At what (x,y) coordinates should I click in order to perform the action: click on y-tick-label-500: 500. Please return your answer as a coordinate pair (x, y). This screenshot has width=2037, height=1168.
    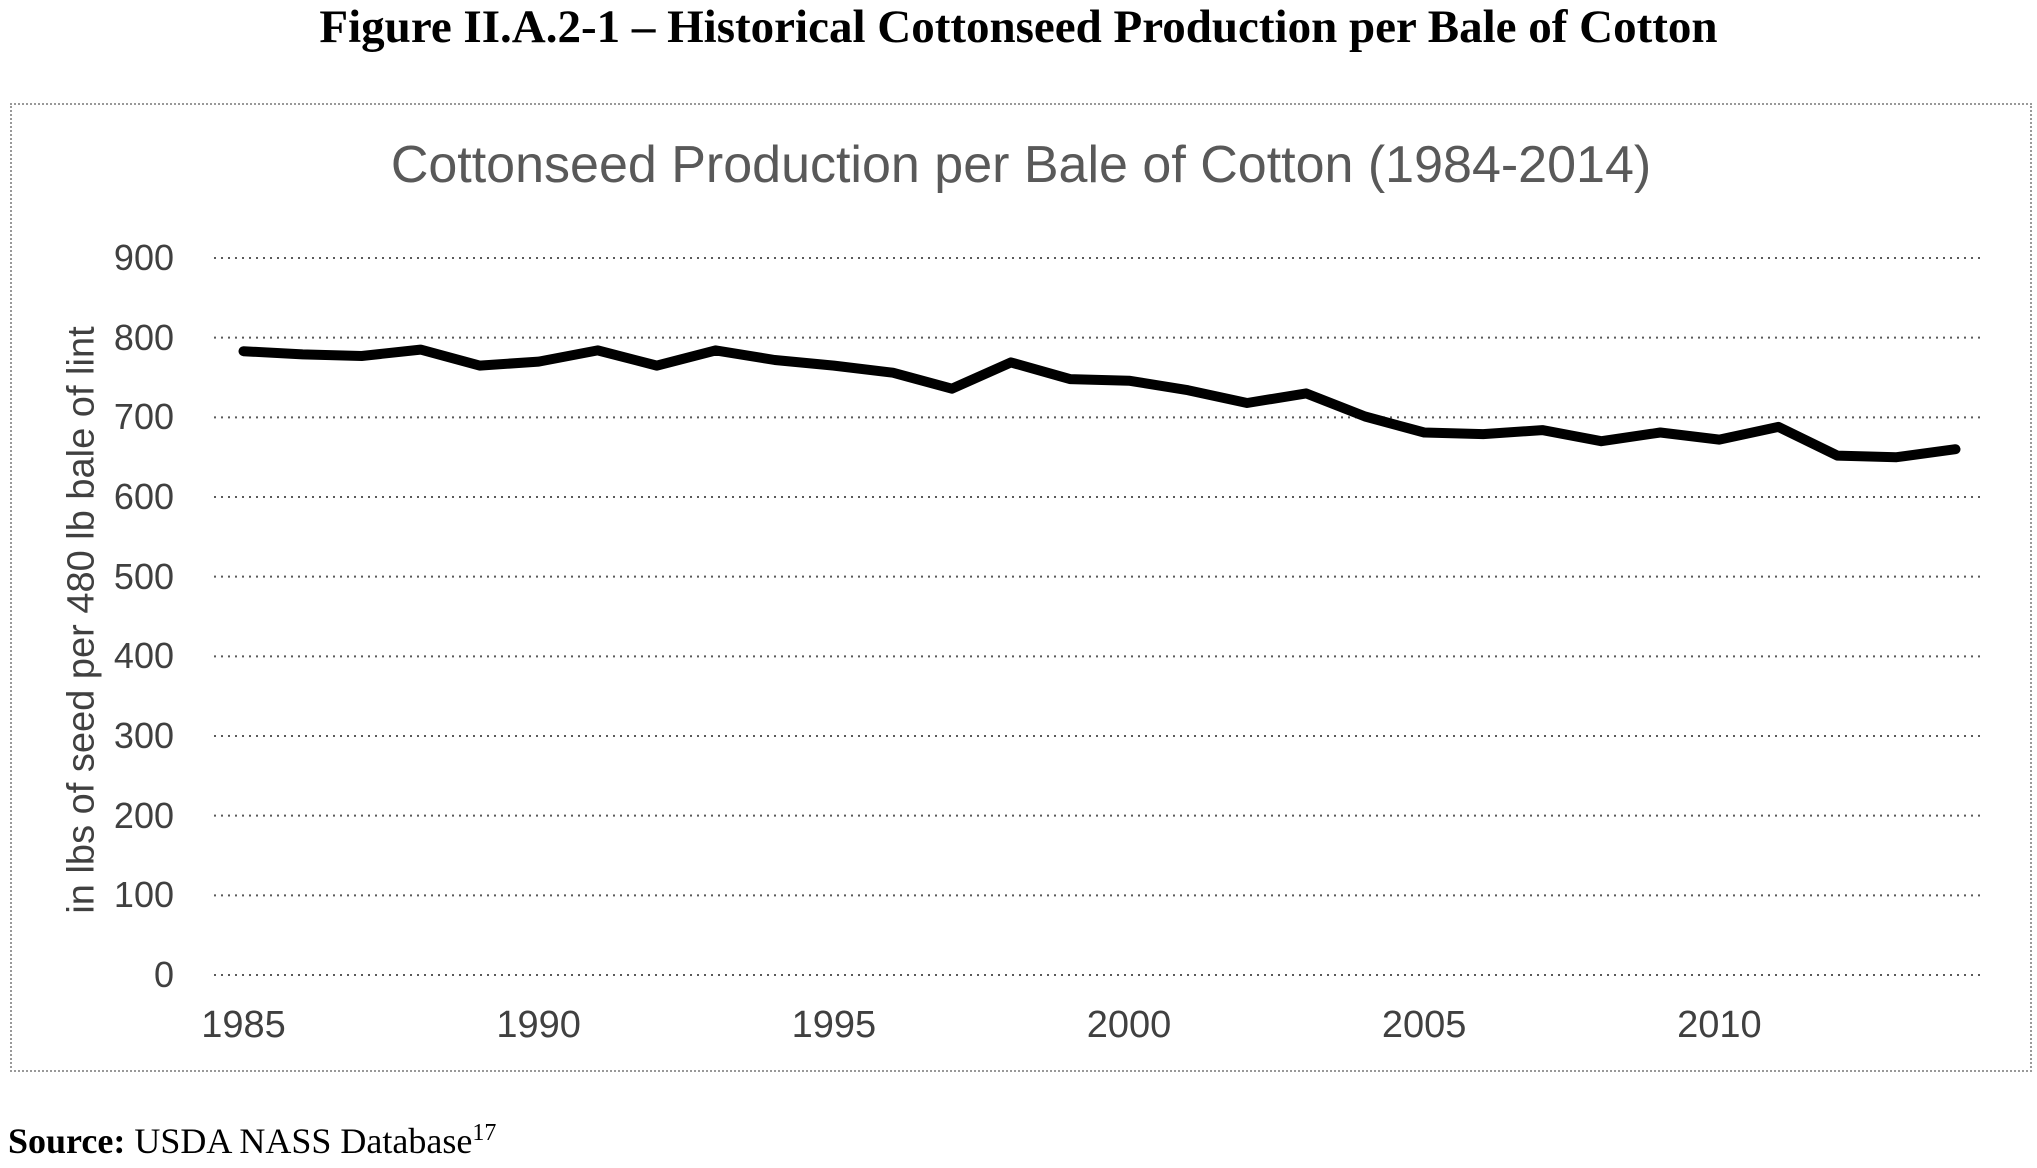
    Looking at the image, I should click on (143, 576).